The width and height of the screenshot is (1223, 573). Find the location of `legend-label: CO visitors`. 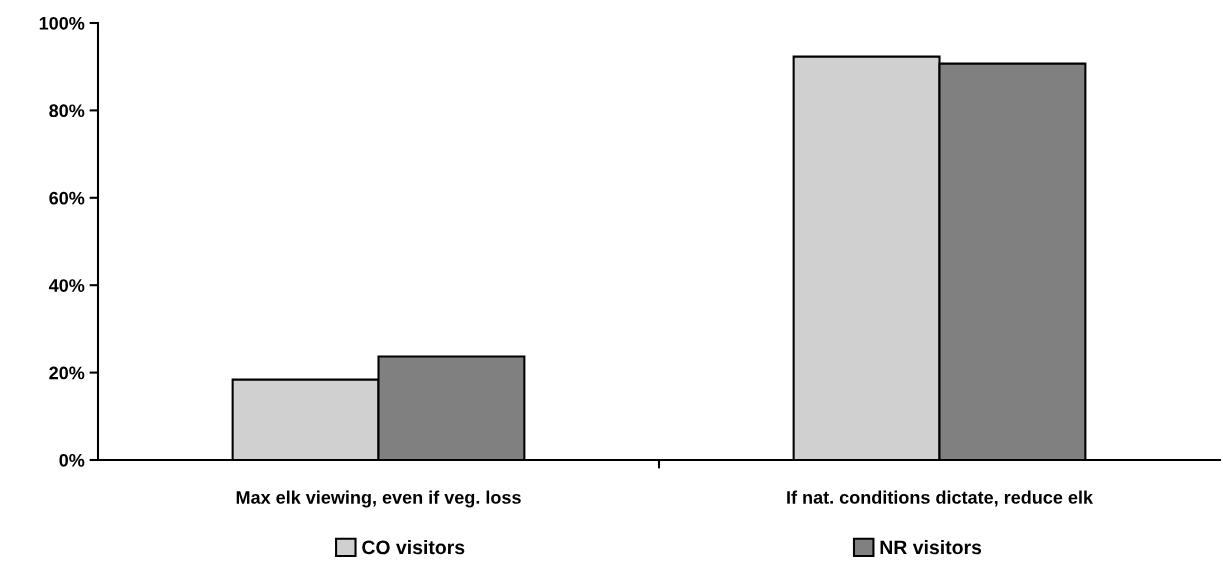

legend-label: CO visitors is located at coordinates (413, 547).